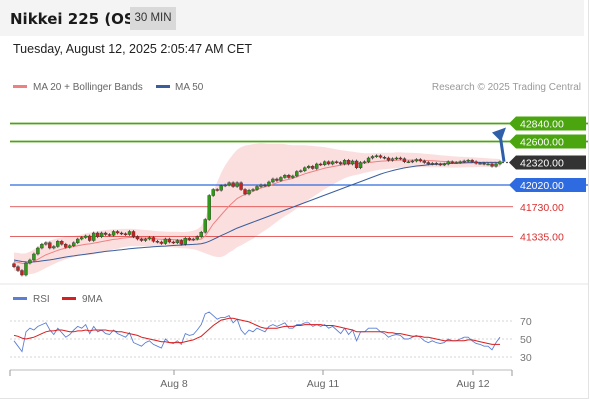 The width and height of the screenshot is (590, 400). I want to click on level-label-1: 42840.00, so click(542, 125).